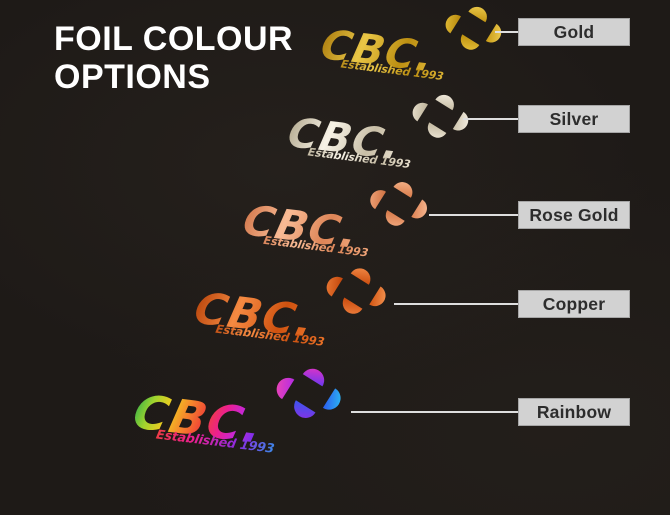 This screenshot has width=670, height=515. I want to click on title-line-2: OPTIONS, so click(132, 77).